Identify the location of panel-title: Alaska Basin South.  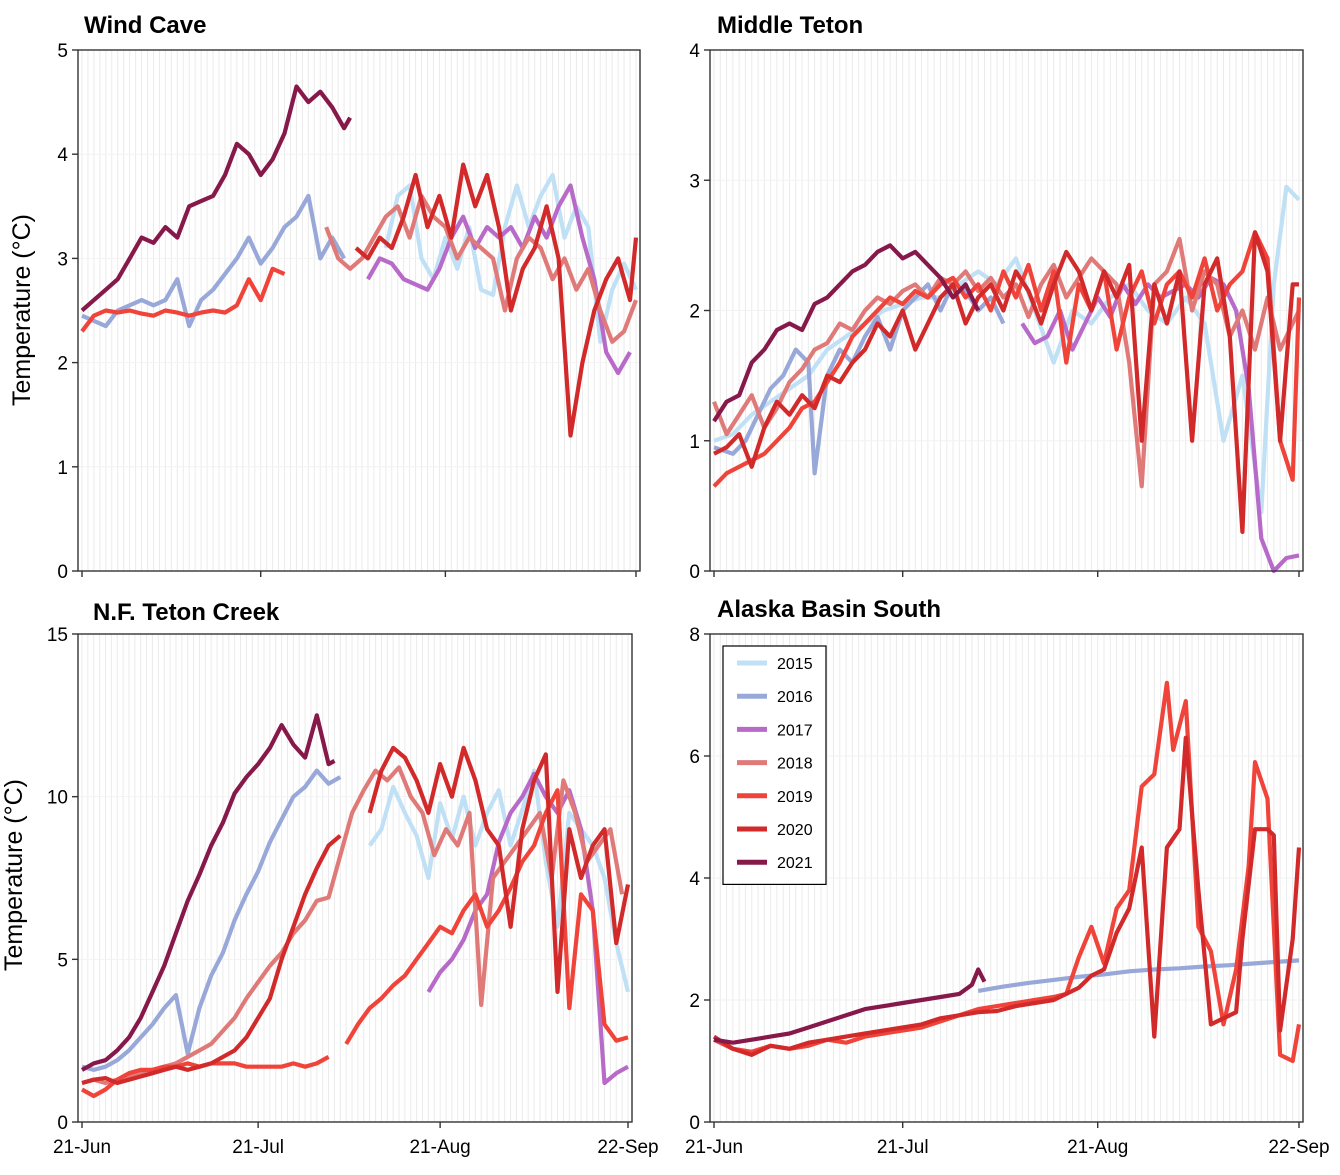
(829, 609).